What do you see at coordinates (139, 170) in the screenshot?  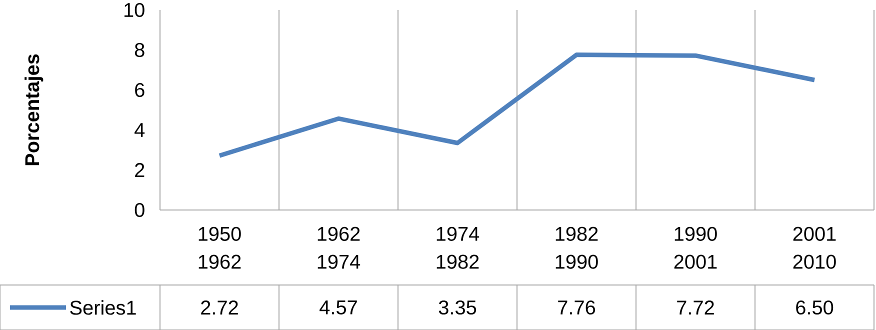 I see `y-tick-label: 2` at bounding box center [139, 170].